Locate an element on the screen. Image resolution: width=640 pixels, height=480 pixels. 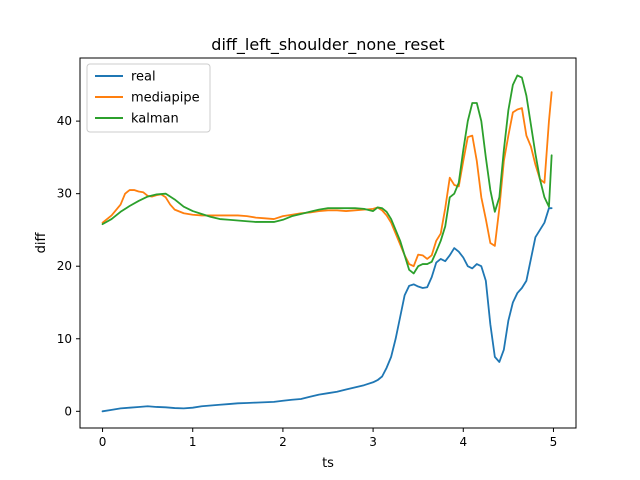
x-tick-label: 2 is located at coordinates (283, 442).